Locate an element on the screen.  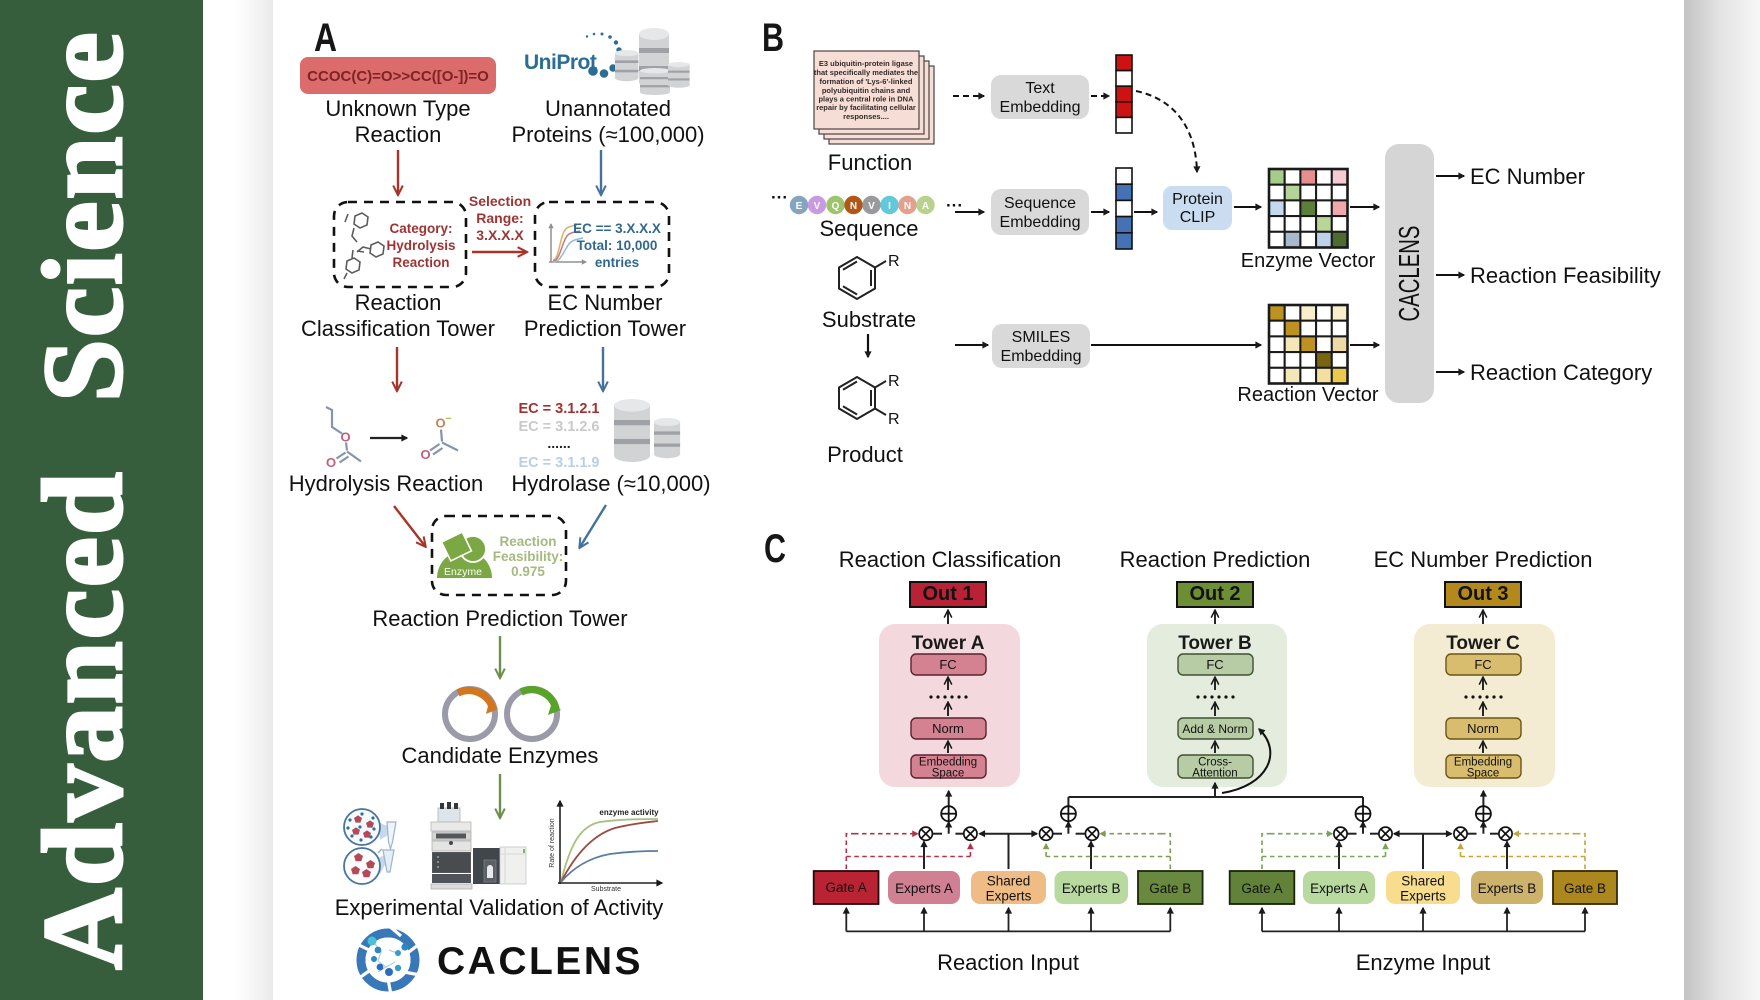
svg-text: Reaction Classification is located at coordinates (950, 559).